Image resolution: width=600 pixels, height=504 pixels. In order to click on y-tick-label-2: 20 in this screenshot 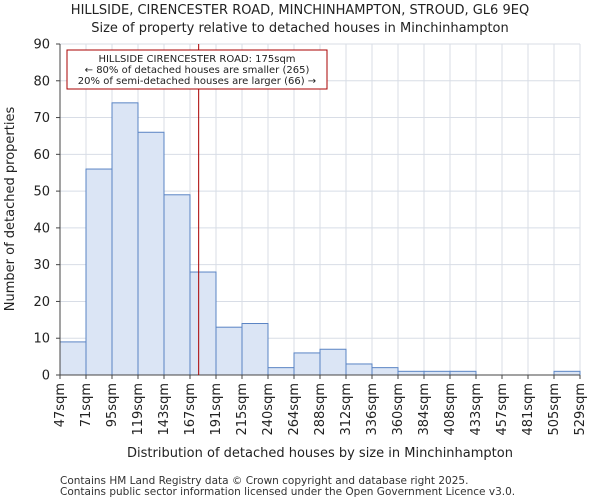, I will do `click(41, 302)`.